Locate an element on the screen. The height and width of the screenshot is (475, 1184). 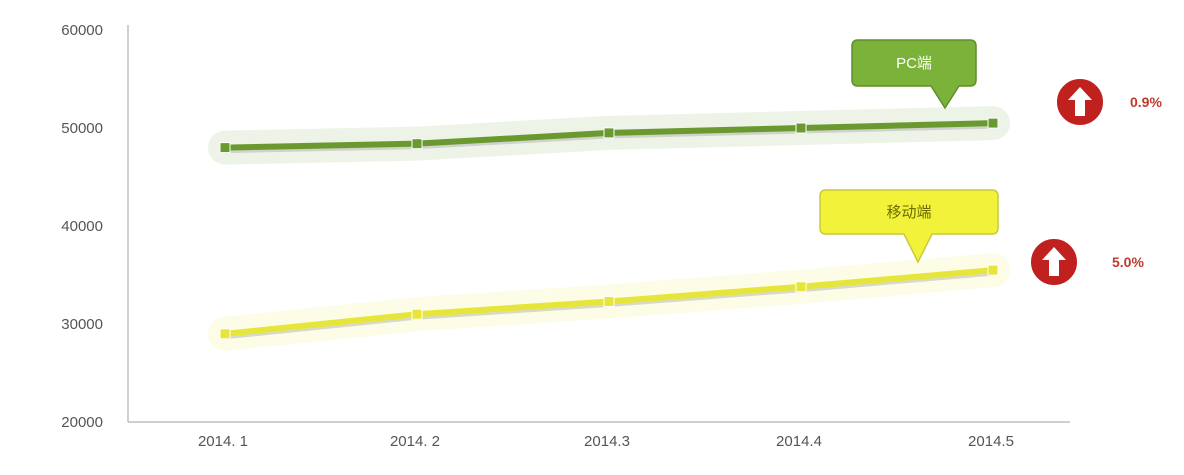
change-badge-pc: 0.9% is located at coordinates (1108, 102).